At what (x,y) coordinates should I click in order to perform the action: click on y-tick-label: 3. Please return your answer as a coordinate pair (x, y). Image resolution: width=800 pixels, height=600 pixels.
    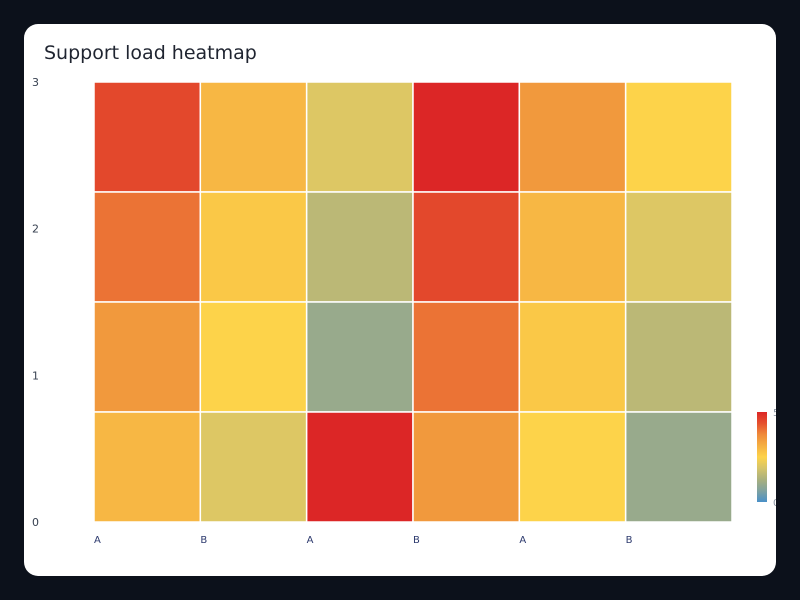
    Looking at the image, I should click on (35, 82).